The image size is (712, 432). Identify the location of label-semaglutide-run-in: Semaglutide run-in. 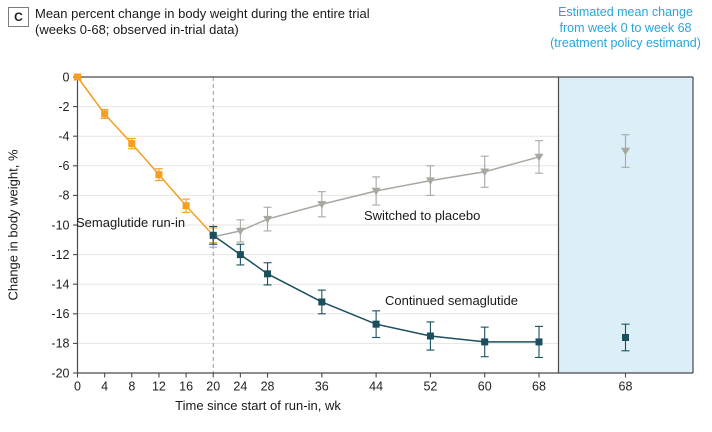
(131, 222).